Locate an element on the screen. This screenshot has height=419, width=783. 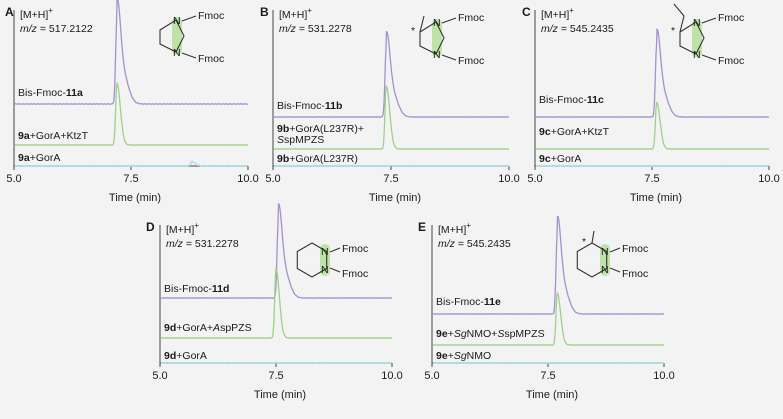
series-label: 9e+SgNMO+SspMPZS is located at coordinates (490, 334).